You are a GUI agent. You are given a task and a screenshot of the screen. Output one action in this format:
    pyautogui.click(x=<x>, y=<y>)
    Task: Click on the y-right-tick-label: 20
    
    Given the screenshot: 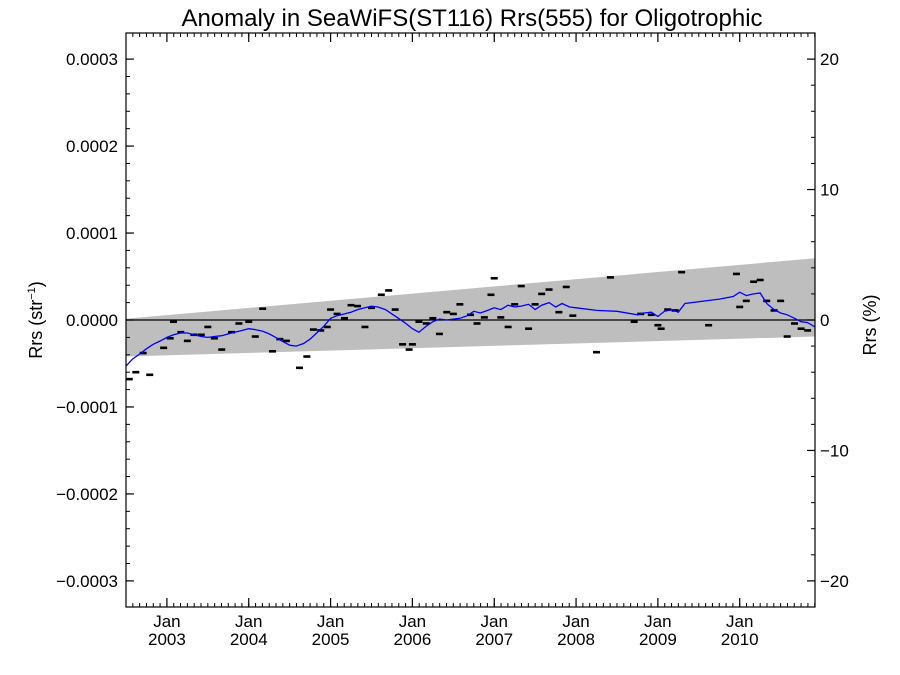 What is the action you would take?
    pyautogui.click(x=829, y=59)
    